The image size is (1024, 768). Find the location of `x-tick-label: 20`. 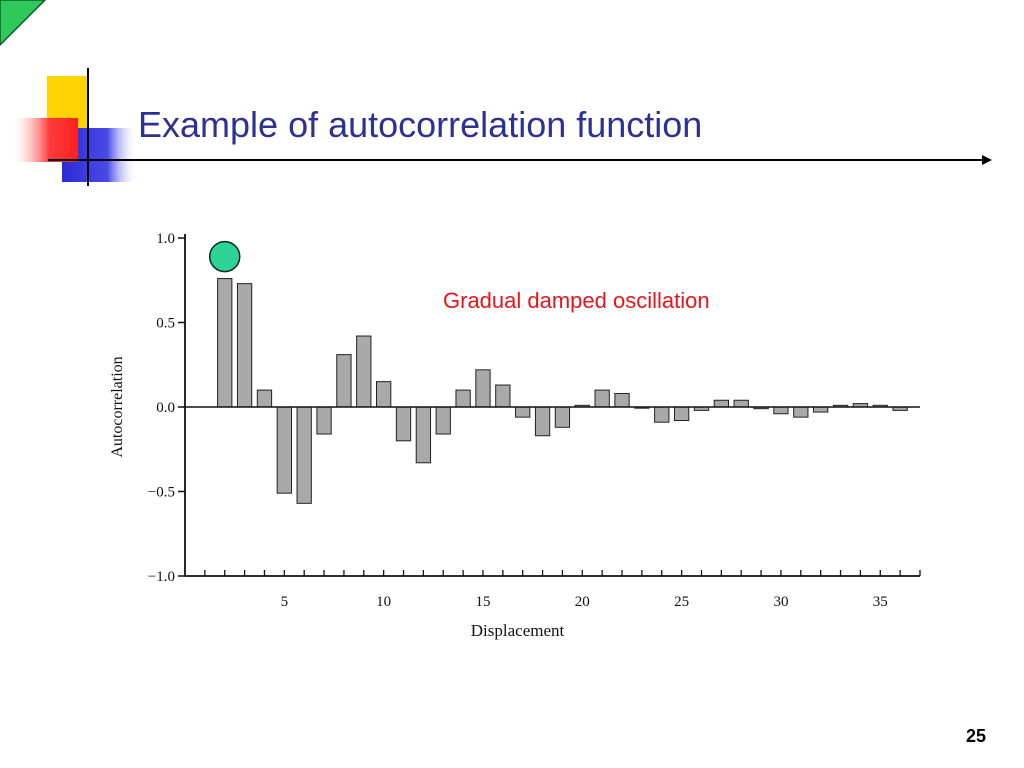

x-tick-label: 20 is located at coordinates (582, 602).